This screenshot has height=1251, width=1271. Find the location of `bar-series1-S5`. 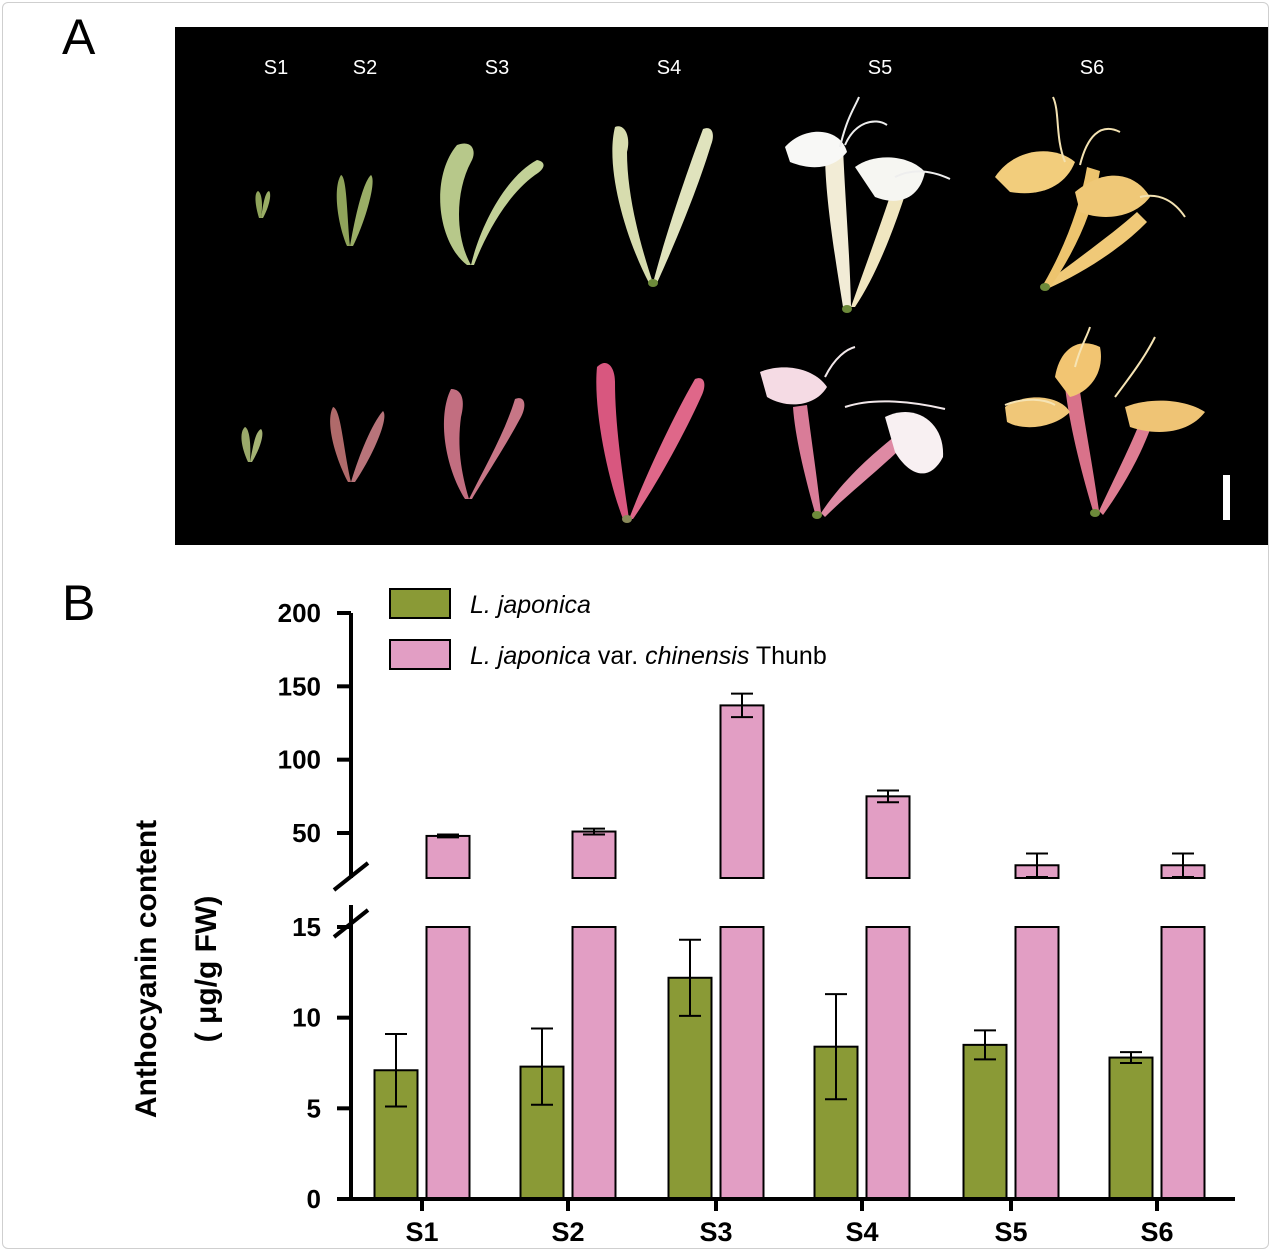

bar-series1-S5 is located at coordinates (985, 1121).